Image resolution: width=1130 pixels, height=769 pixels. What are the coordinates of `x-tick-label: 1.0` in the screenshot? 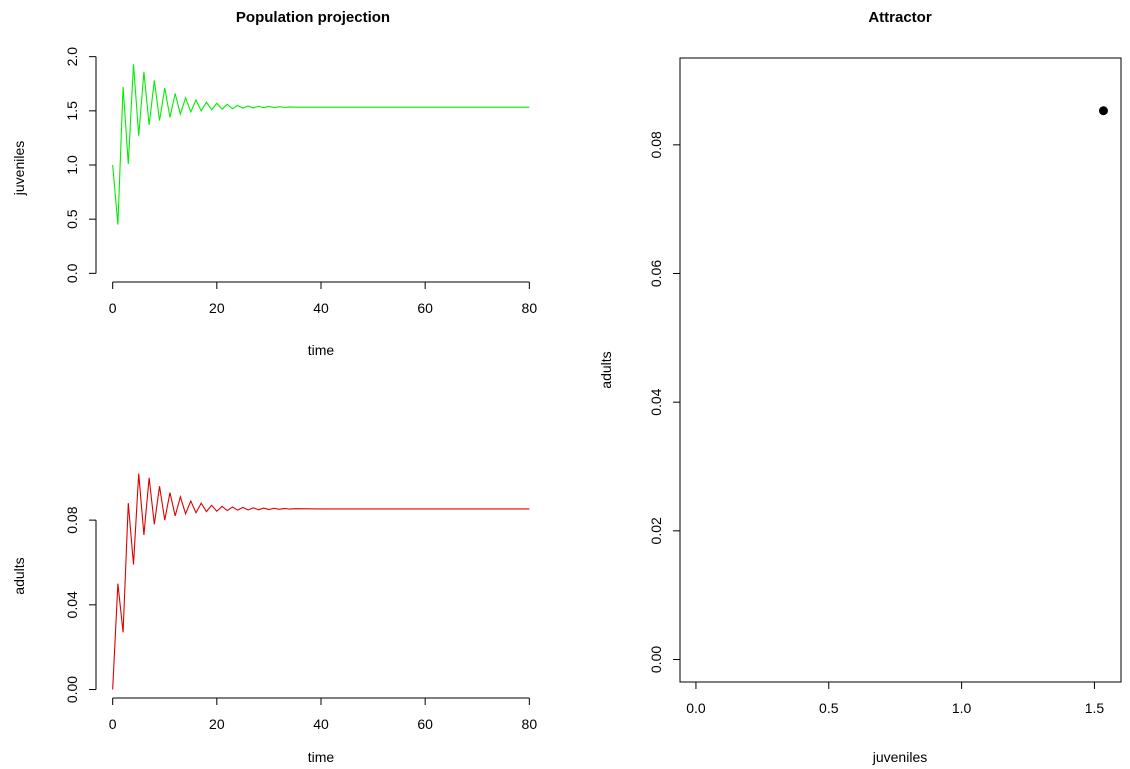 It's located at (962, 708).